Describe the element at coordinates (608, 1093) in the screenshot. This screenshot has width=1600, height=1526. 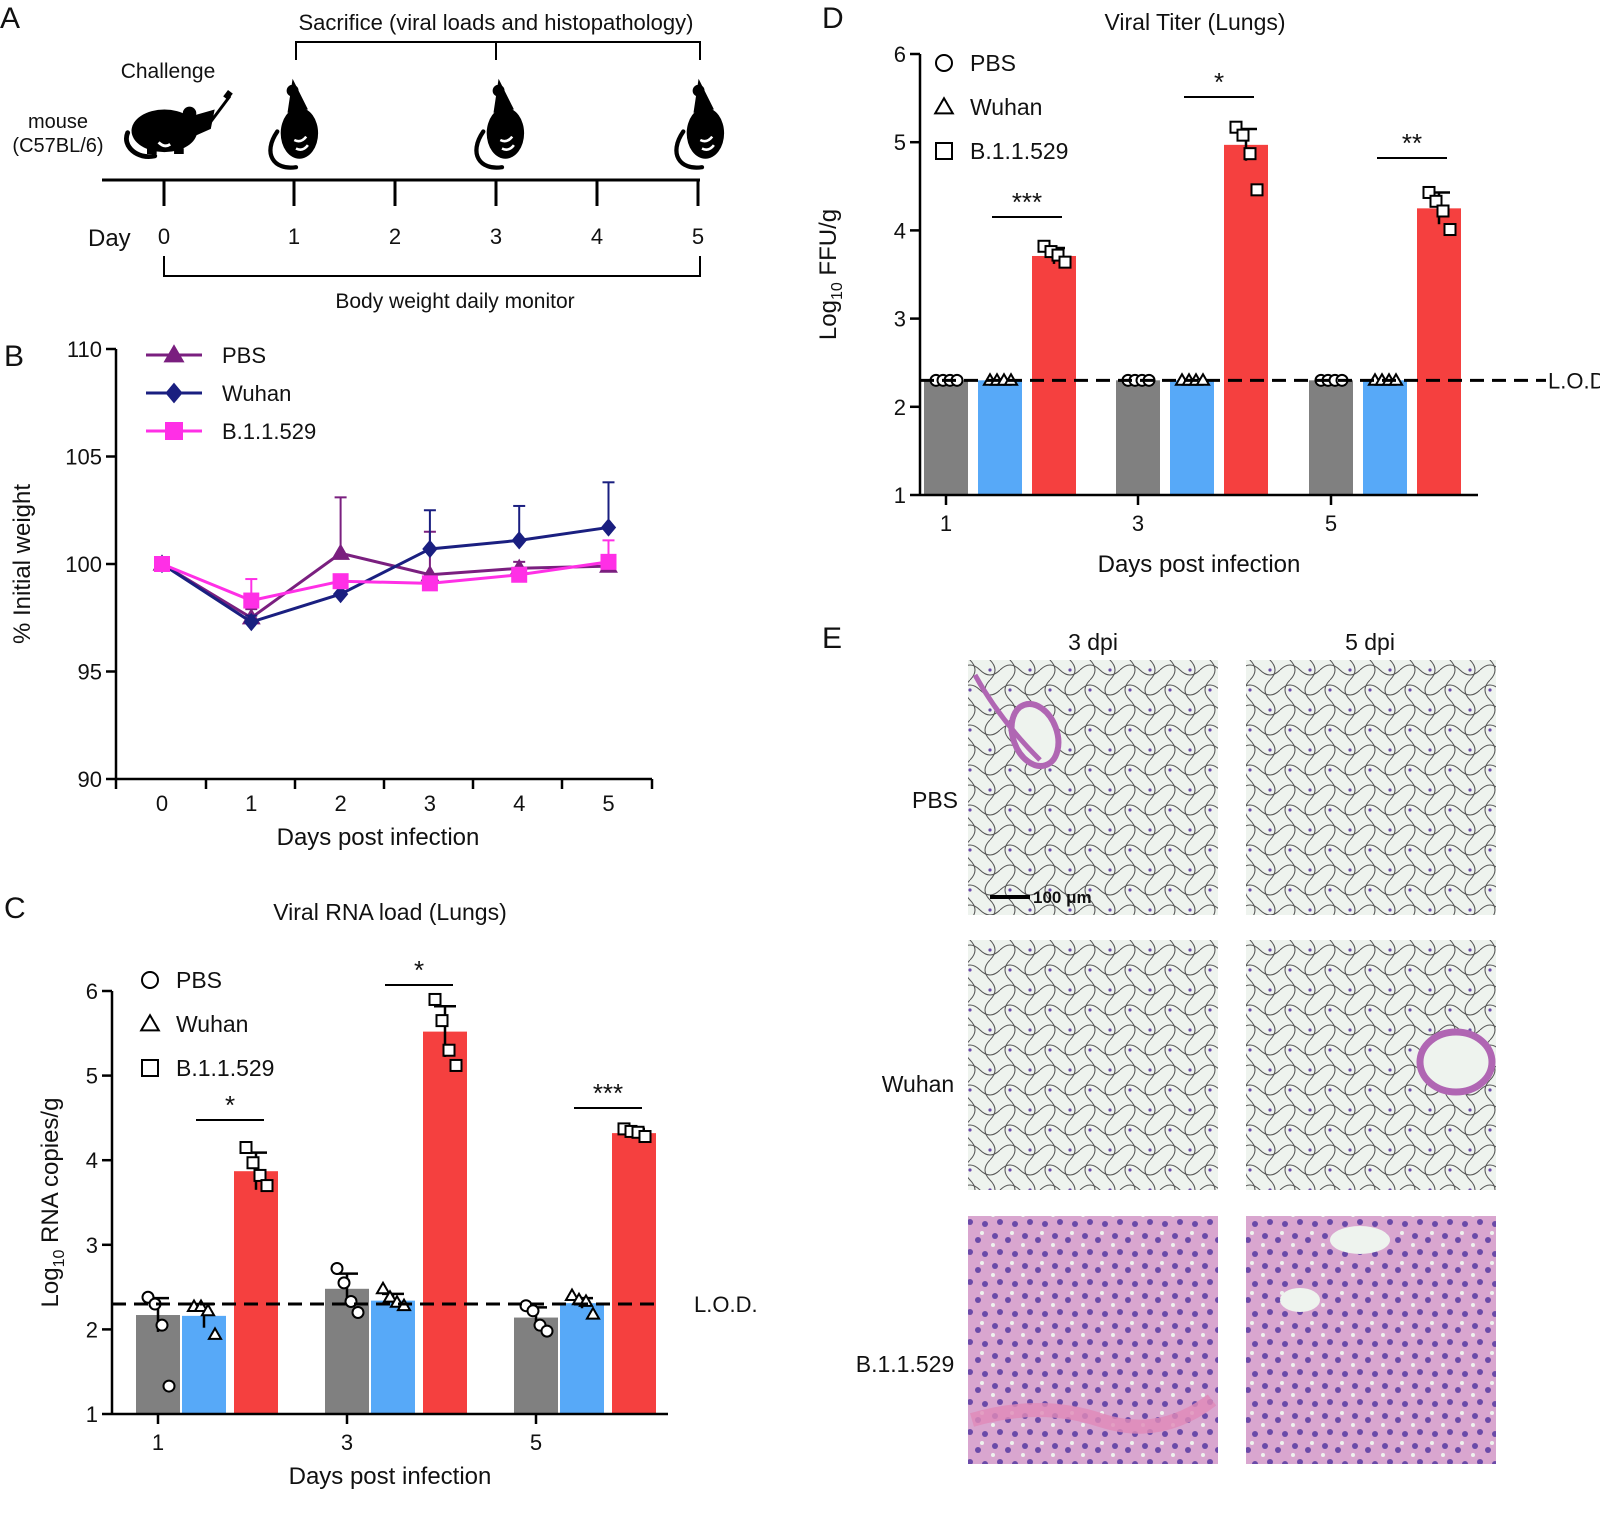
I see `significance-marker: ***` at that location.